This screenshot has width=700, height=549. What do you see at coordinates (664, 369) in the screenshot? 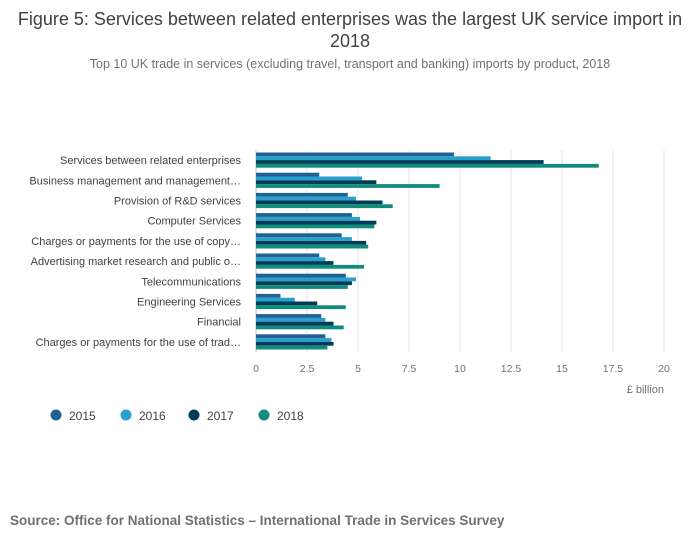
I see `x-tick-label: 20` at bounding box center [664, 369].